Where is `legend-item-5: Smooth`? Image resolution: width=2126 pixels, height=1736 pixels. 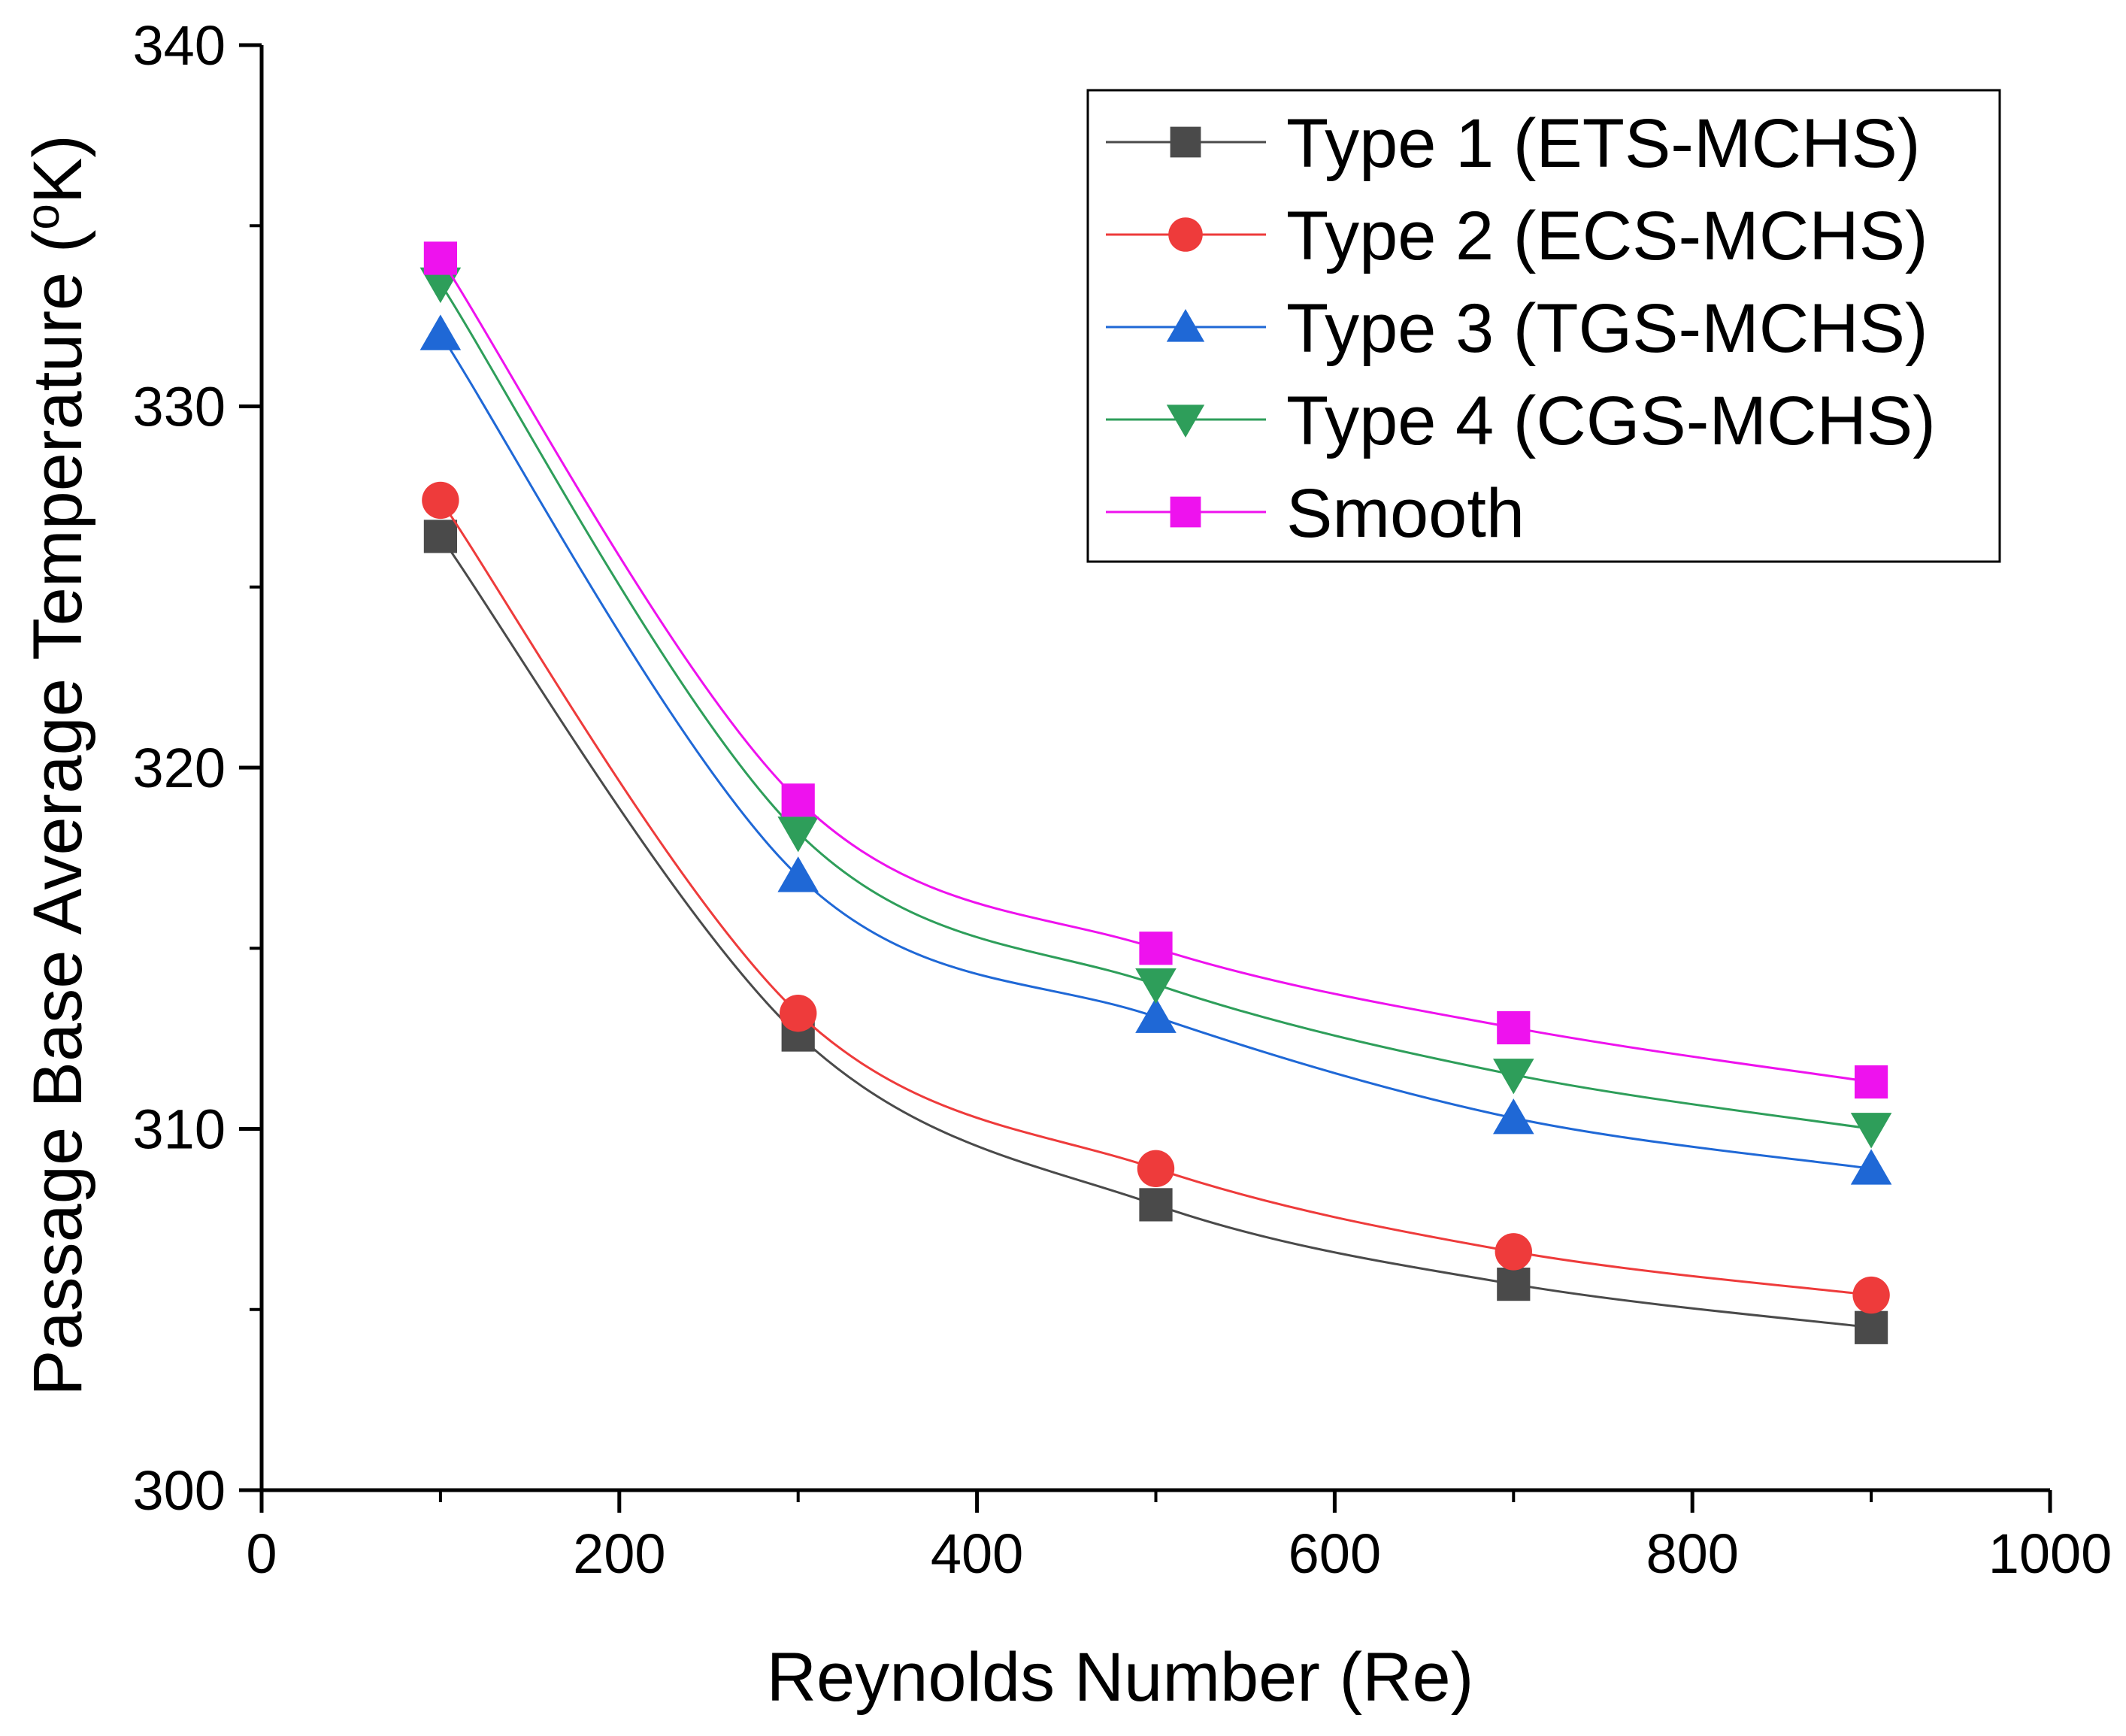
legend-item-5: Smooth is located at coordinates (1316, 513).